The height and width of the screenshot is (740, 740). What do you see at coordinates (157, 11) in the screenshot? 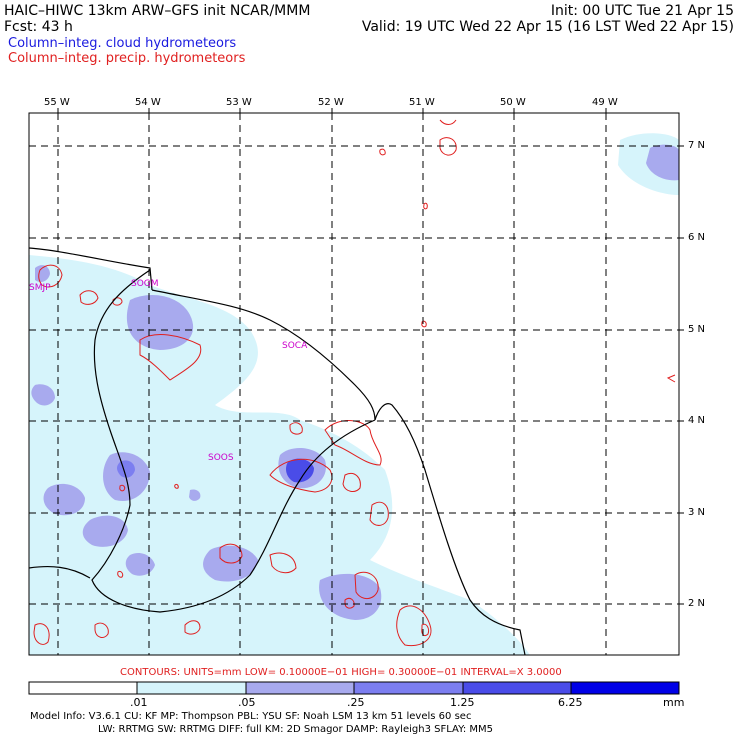
I see `model-title: HAIC–HIWC 13km ARW–GFS init NCAR/MMM` at bounding box center [157, 11].